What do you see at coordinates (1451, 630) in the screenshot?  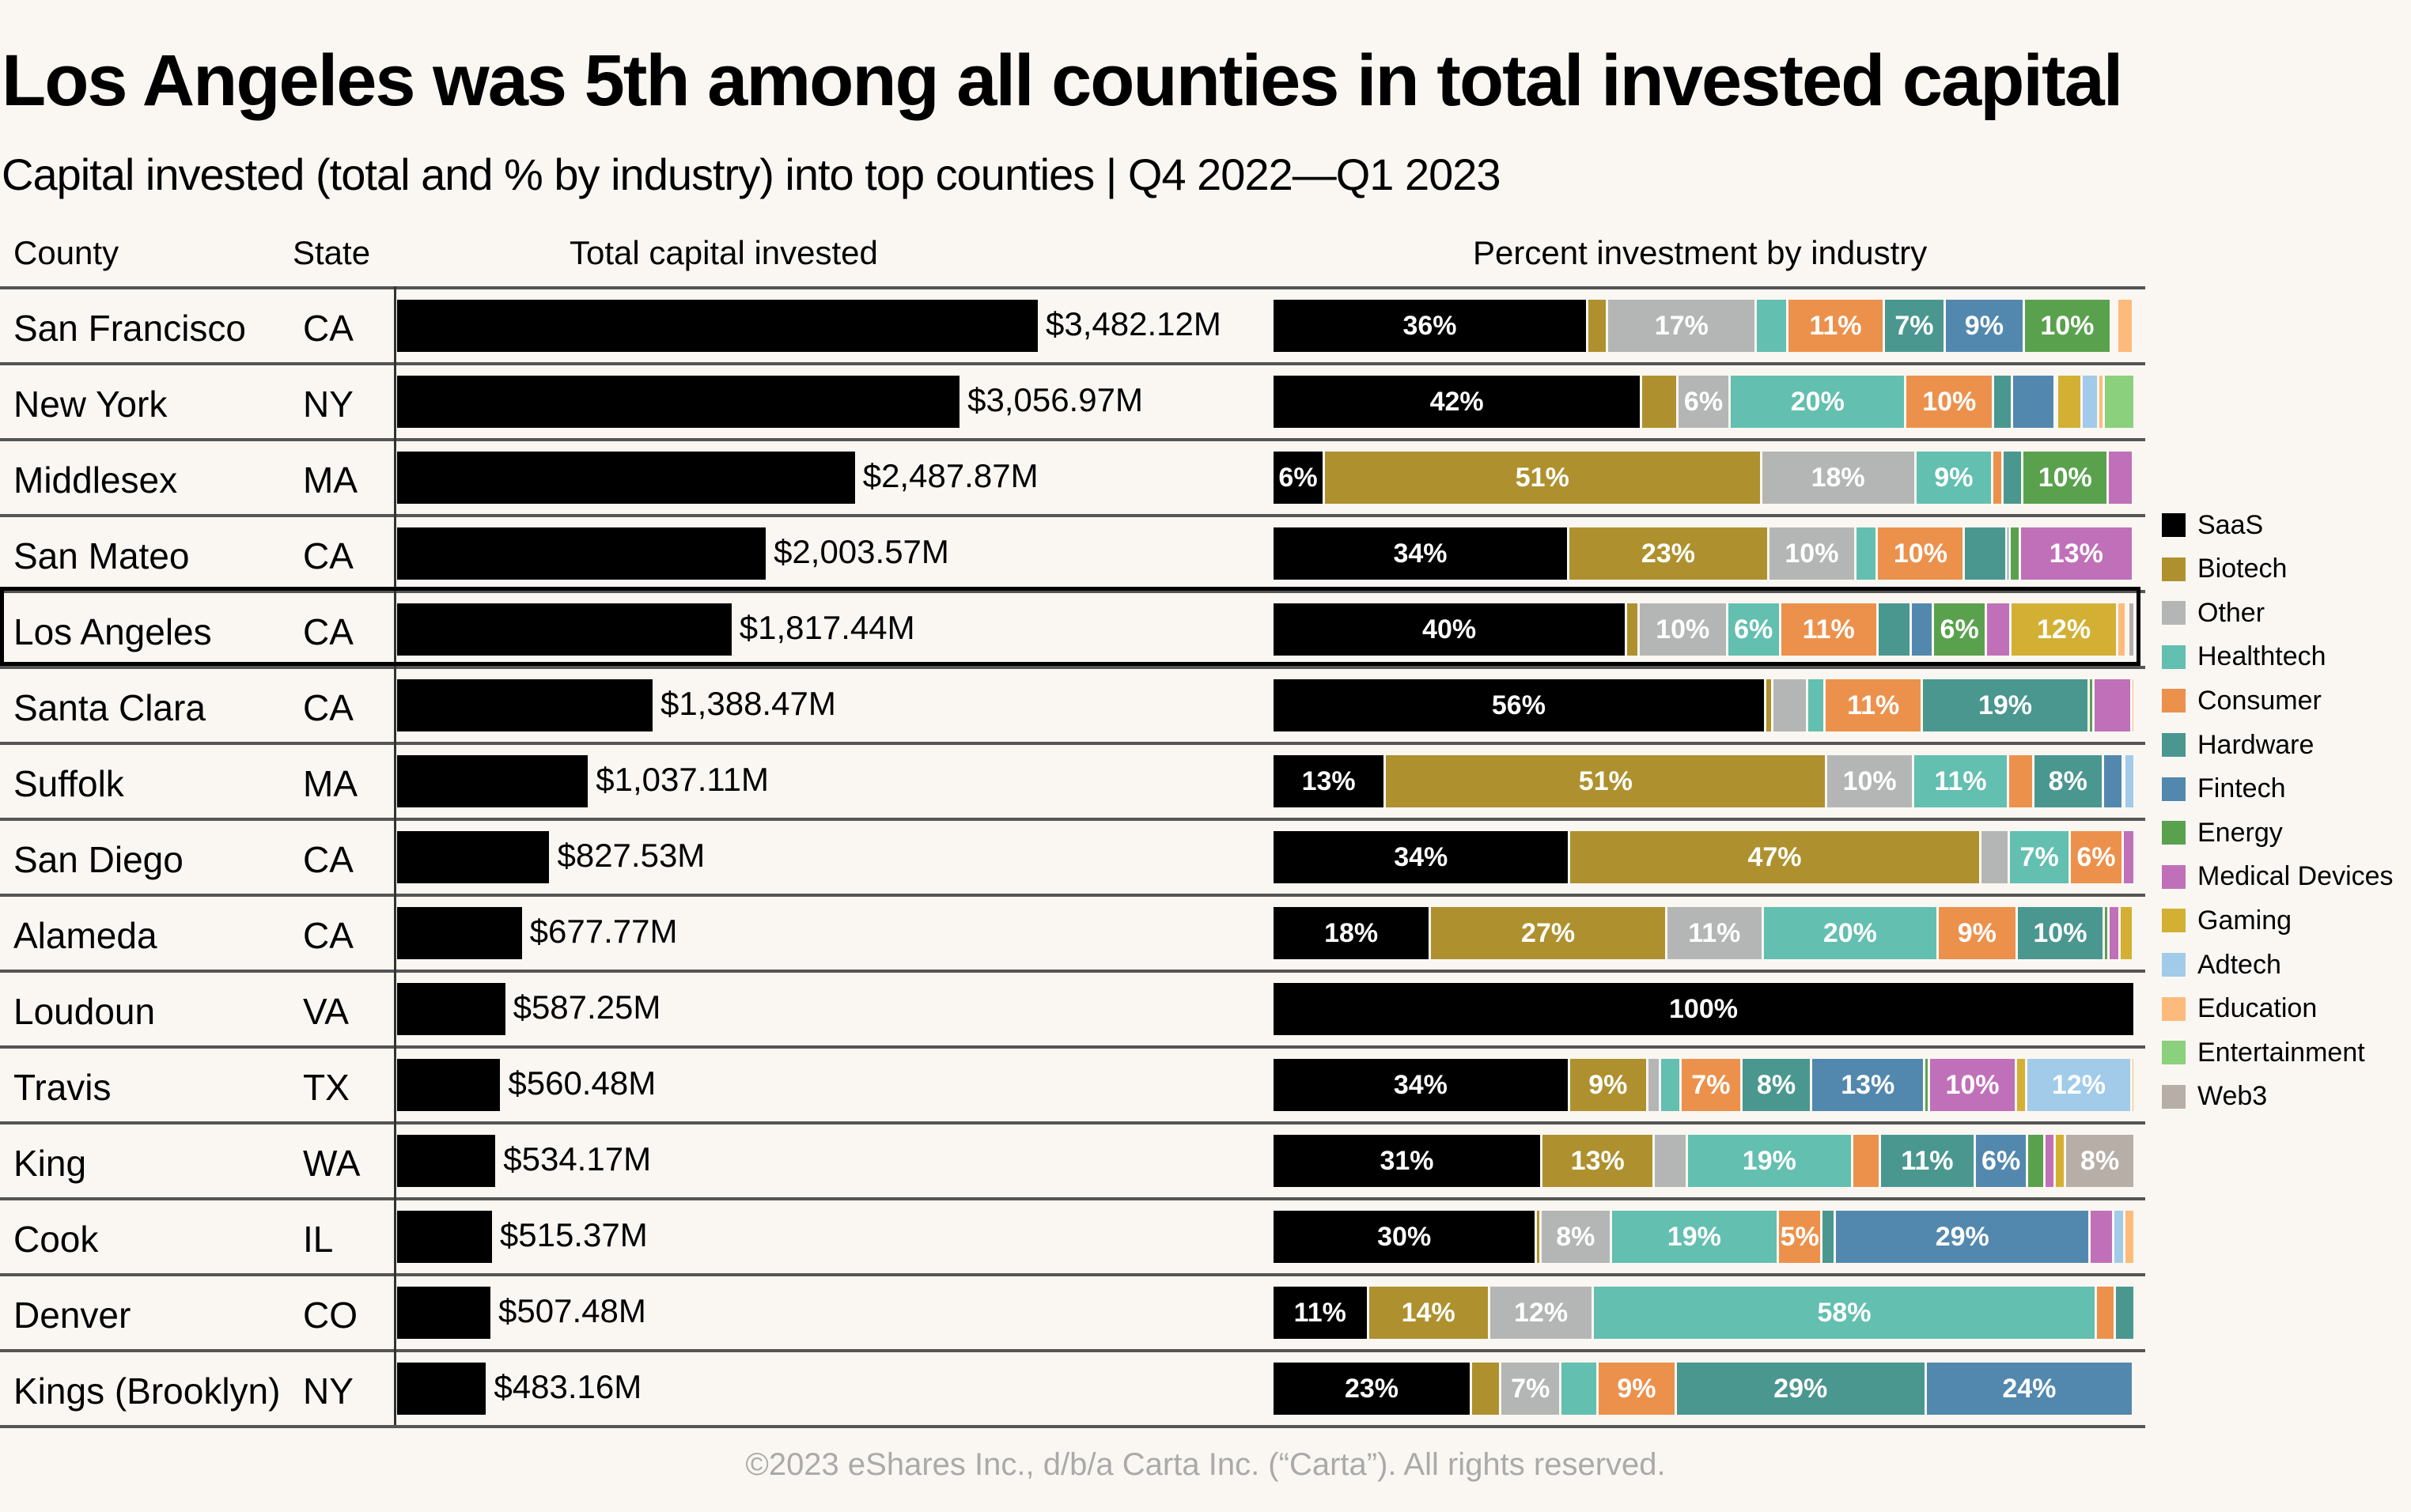 I see `segment-saas: 40%` at bounding box center [1451, 630].